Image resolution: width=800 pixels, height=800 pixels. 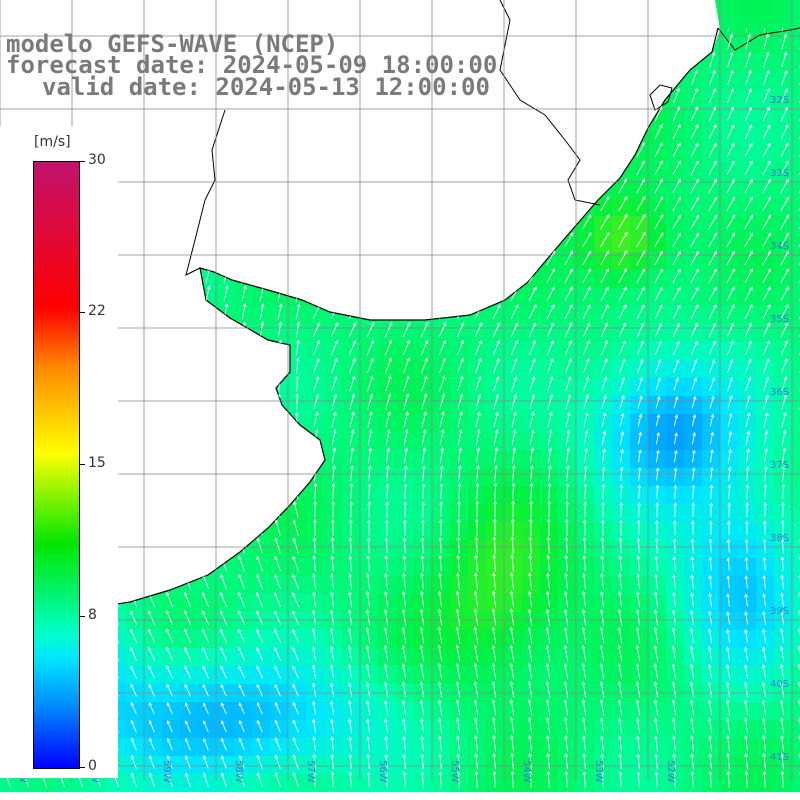 I want to click on title-model: modelo GEFS-WAVE (NCEP), so click(x=172, y=44).